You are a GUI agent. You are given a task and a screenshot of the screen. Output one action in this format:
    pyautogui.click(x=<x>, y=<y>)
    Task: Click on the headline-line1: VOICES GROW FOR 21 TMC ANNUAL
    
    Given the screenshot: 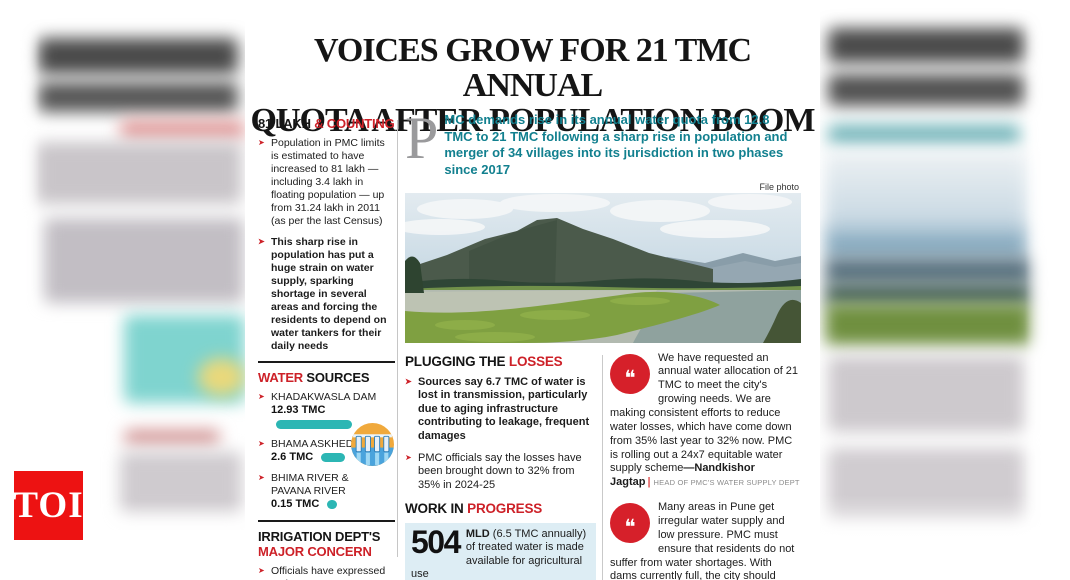 What is the action you would take?
    pyautogui.click(x=533, y=68)
    